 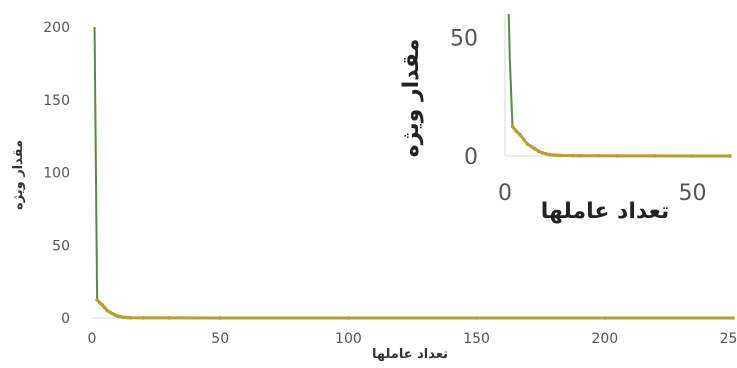 I want to click on main-x-tick-label: 50, so click(x=220, y=339).